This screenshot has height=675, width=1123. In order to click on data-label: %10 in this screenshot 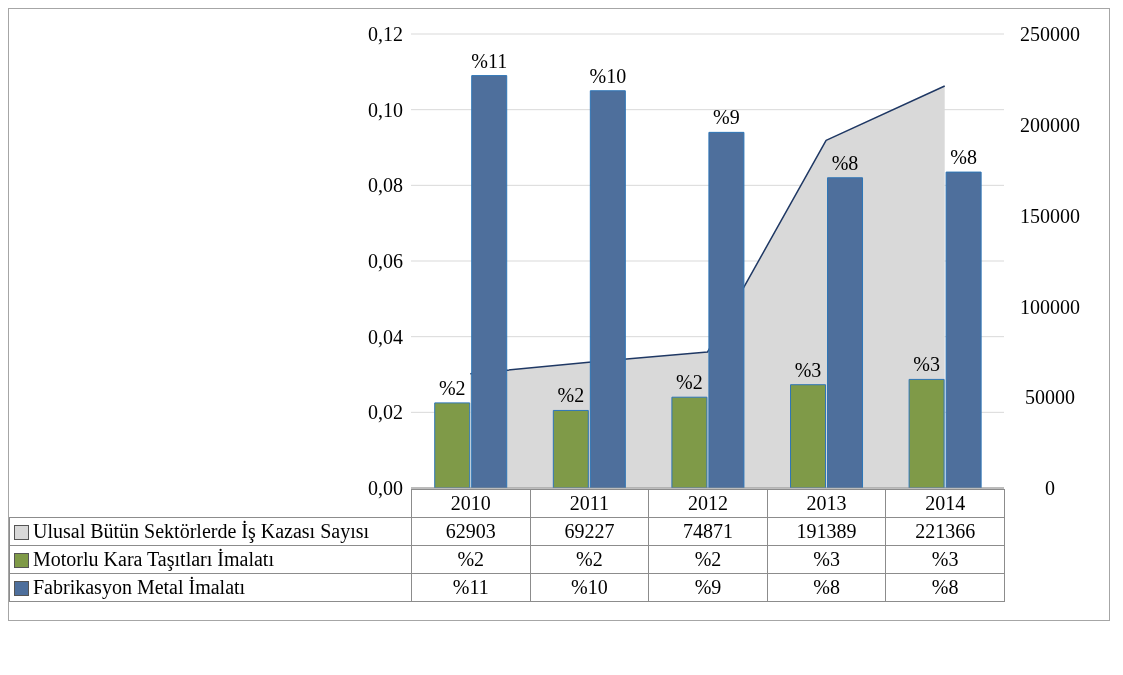, I will do `click(589, 587)`.